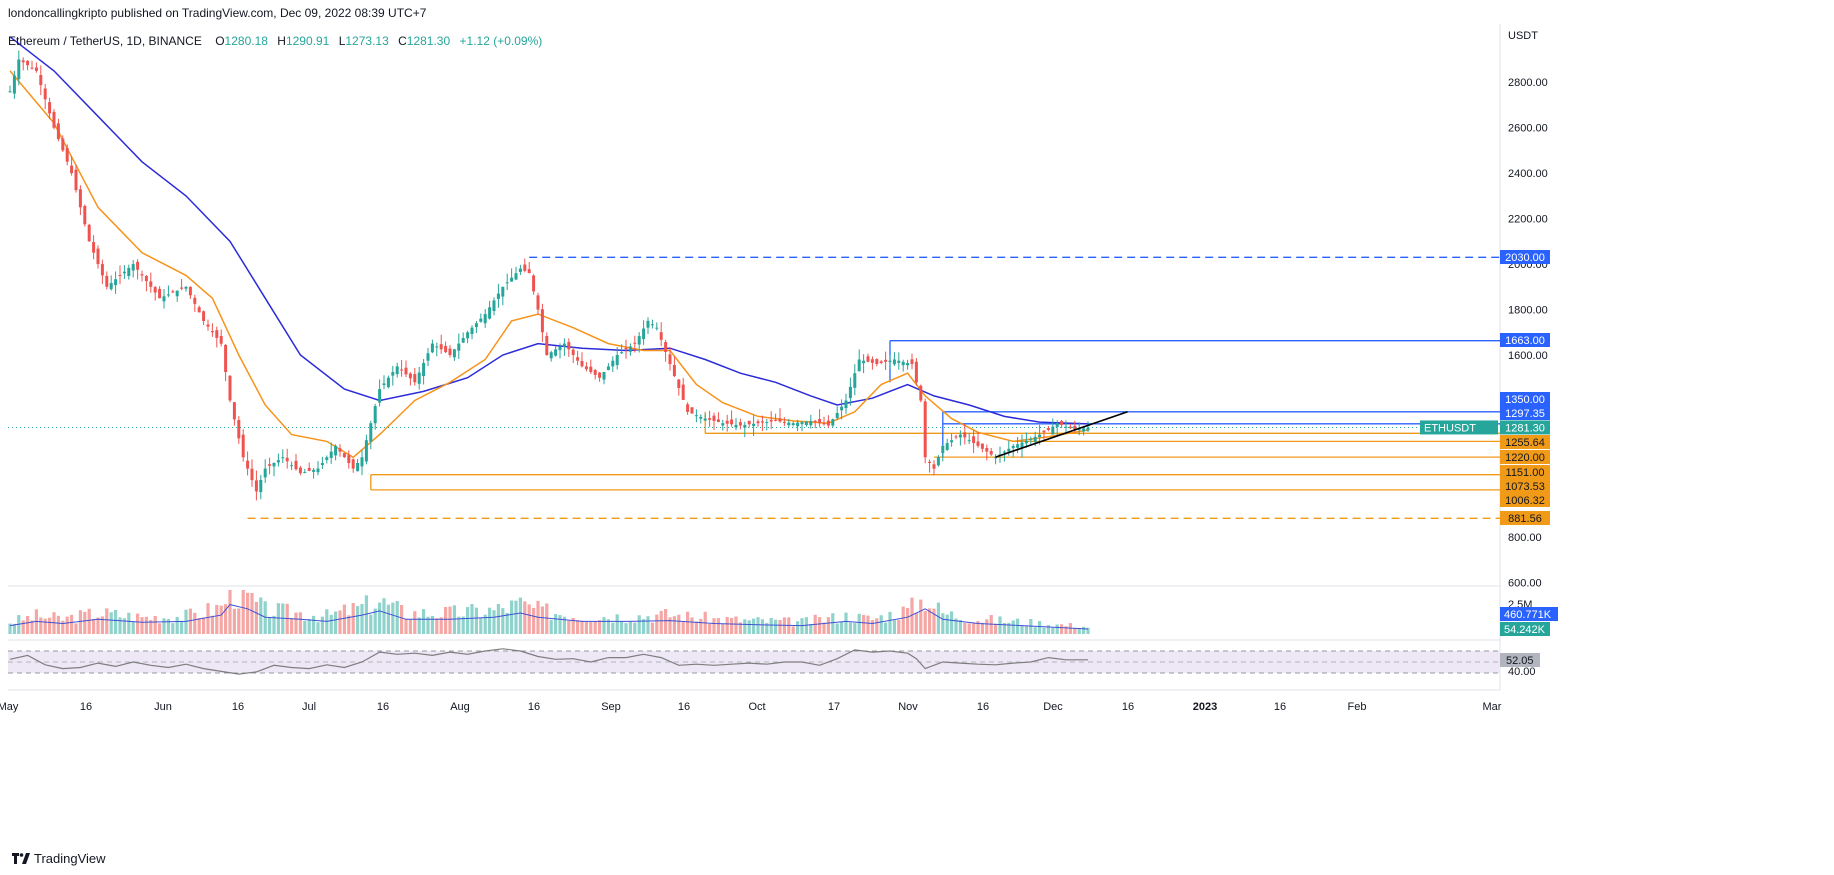 This screenshot has height=875, width=1834. Describe the element at coordinates (1520, 660) in the screenshot. I see `rsi-value-box` at that location.